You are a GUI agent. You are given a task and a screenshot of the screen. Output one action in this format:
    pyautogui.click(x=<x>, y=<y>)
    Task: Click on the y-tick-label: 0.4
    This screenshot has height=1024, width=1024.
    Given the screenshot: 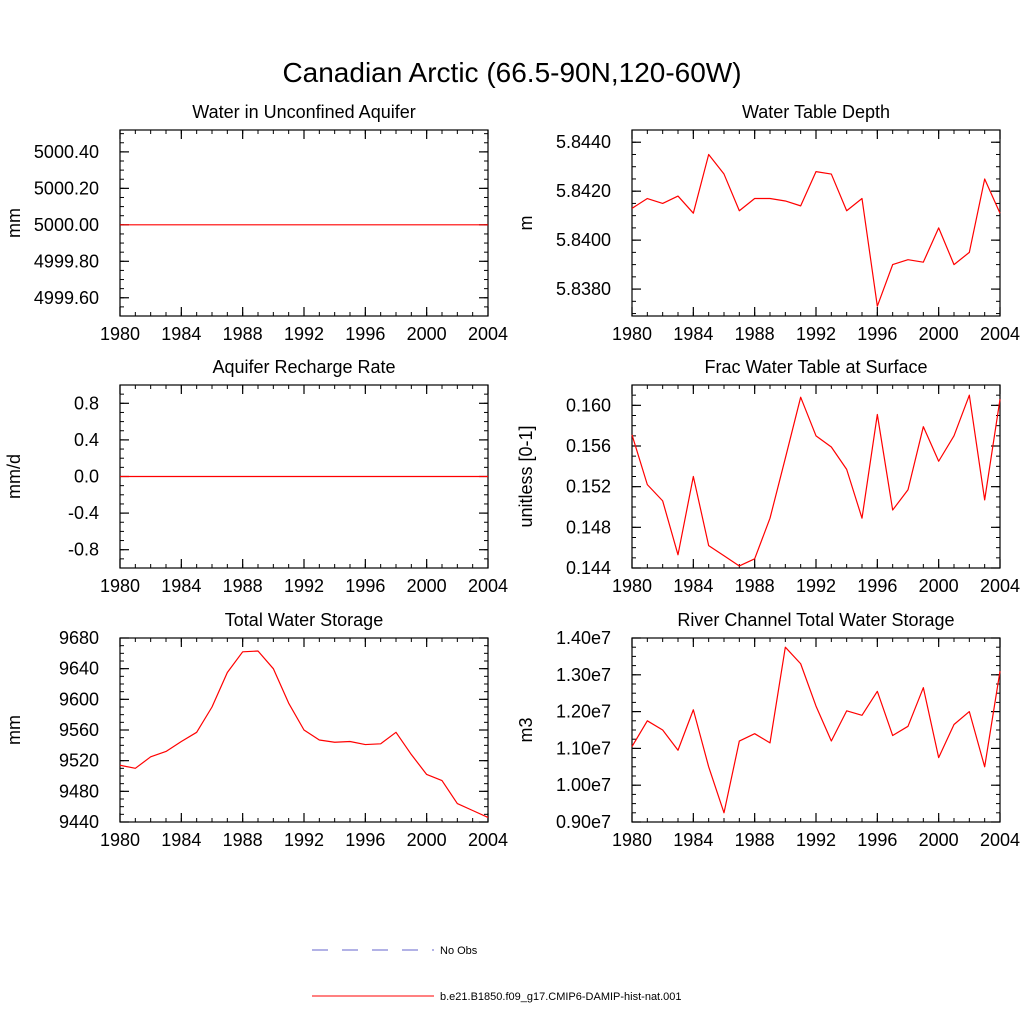 What is the action you would take?
    pyautogui.click(x=86, y=440)
    